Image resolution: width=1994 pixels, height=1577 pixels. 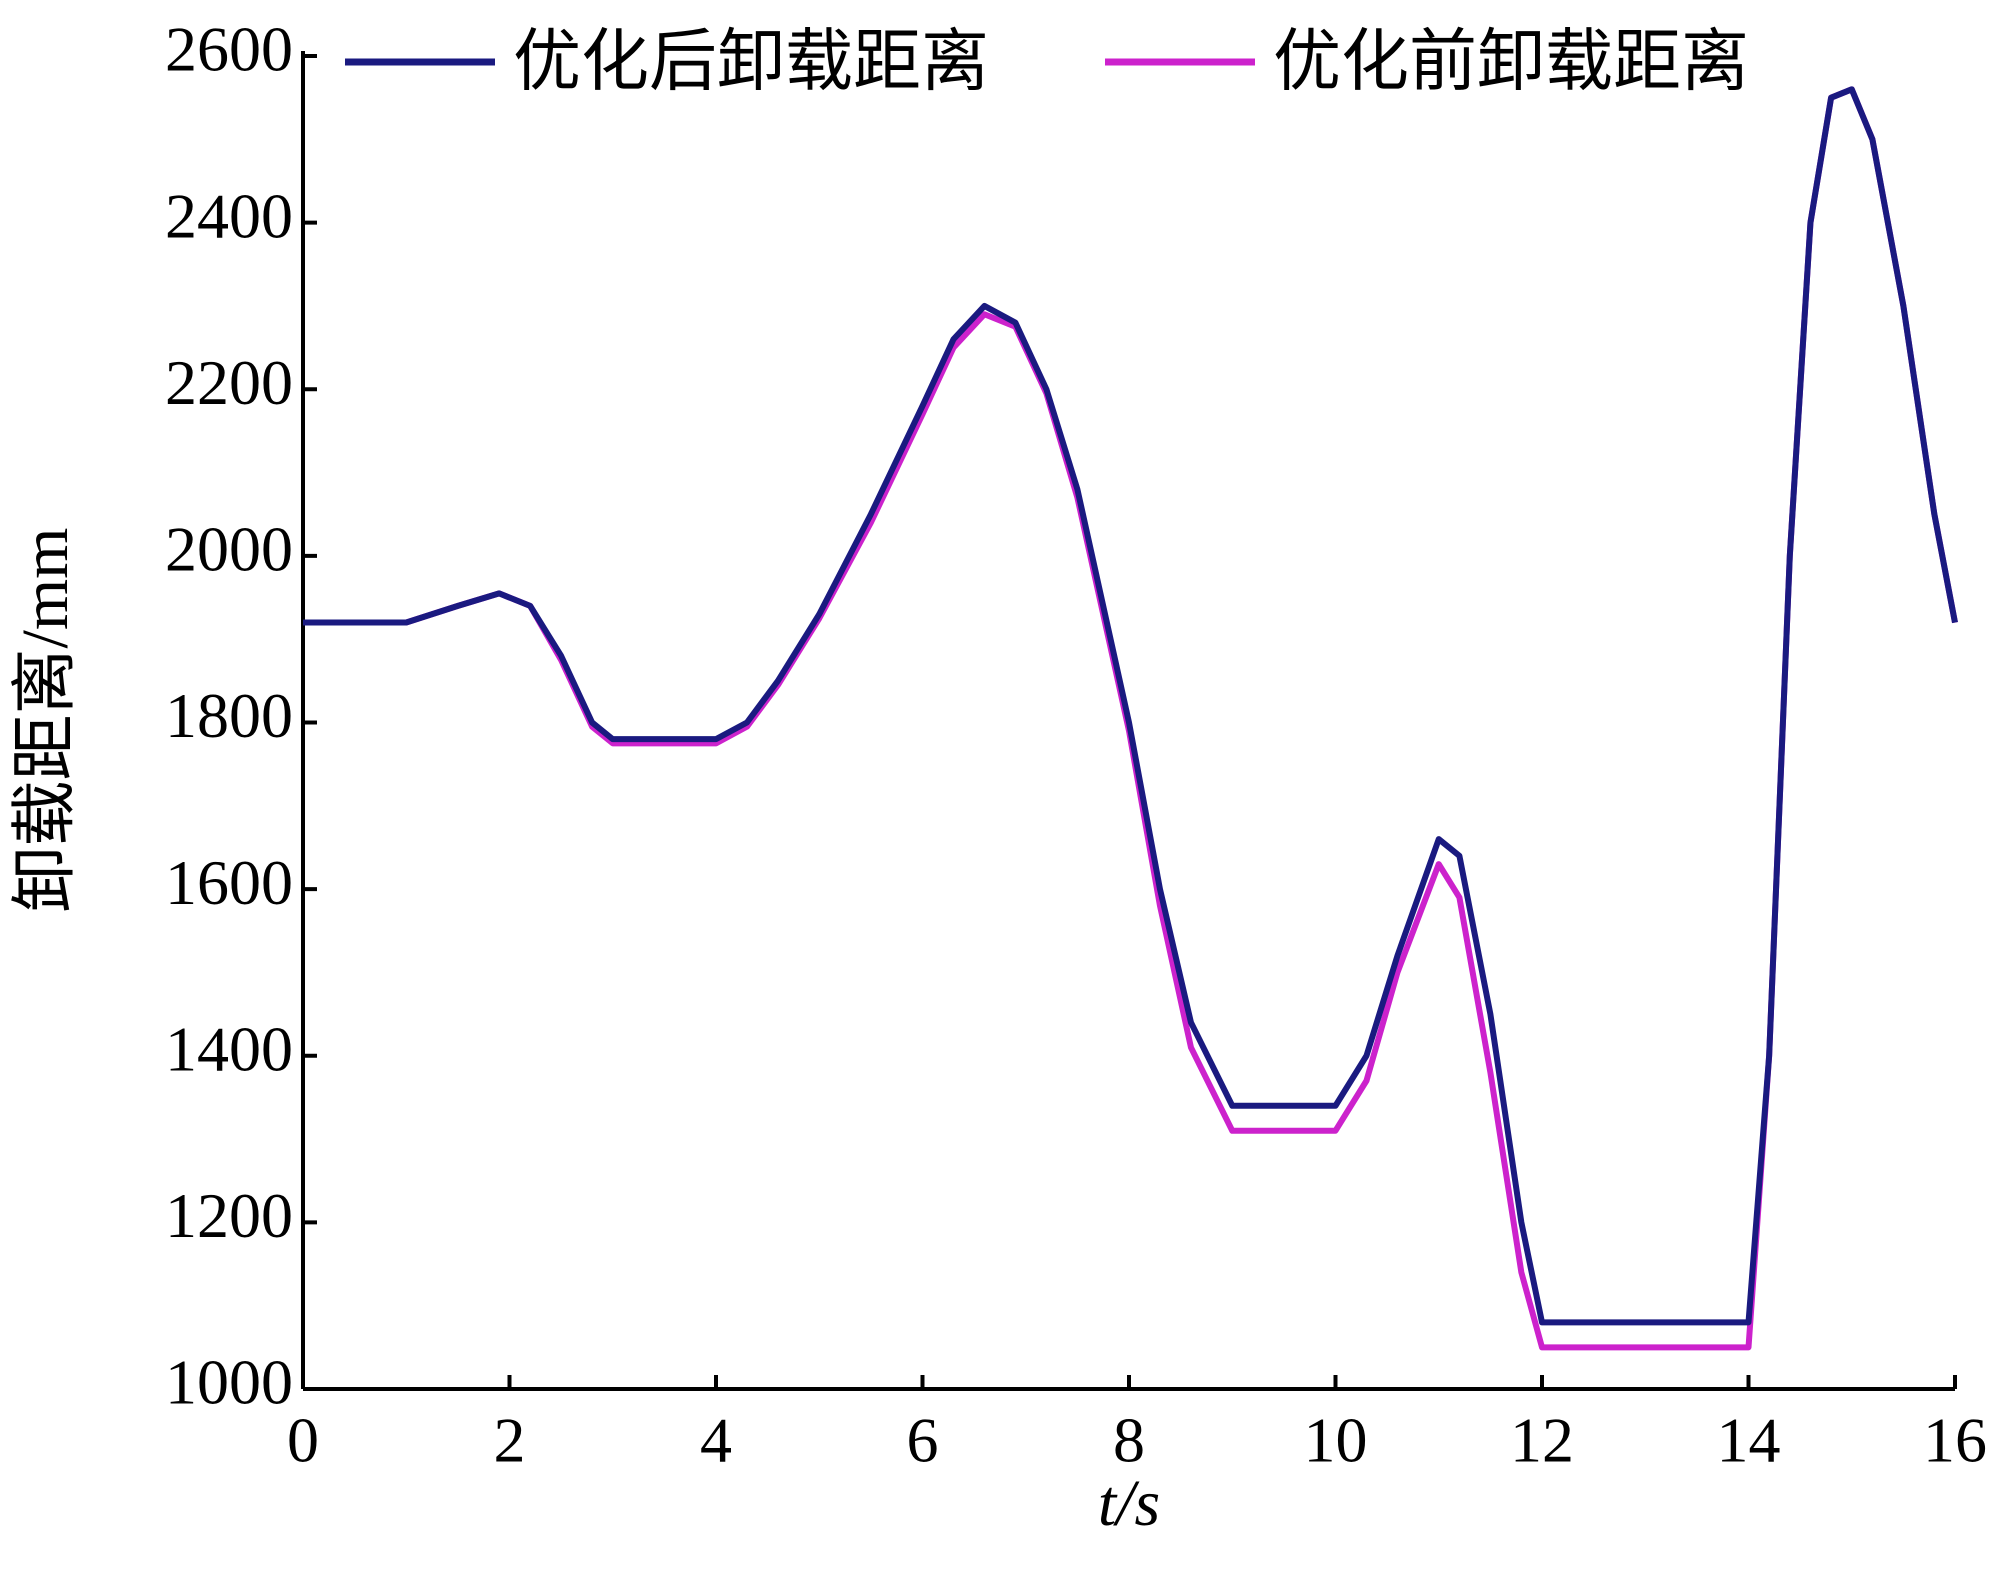 I want to click on y-tick-label: 1200, so click(x=229, y=1215).